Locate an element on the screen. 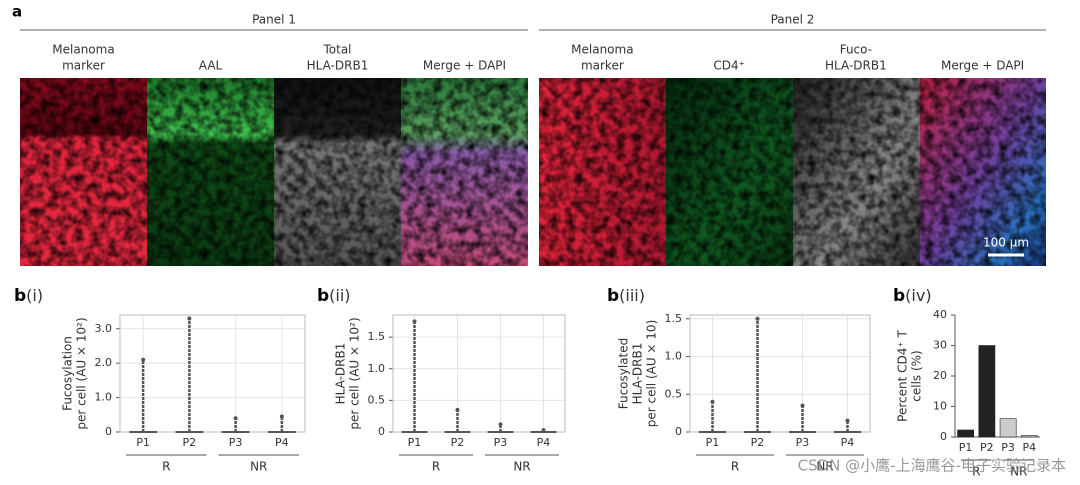  y-tick-label: 10 is located at coordinates (940, 406).